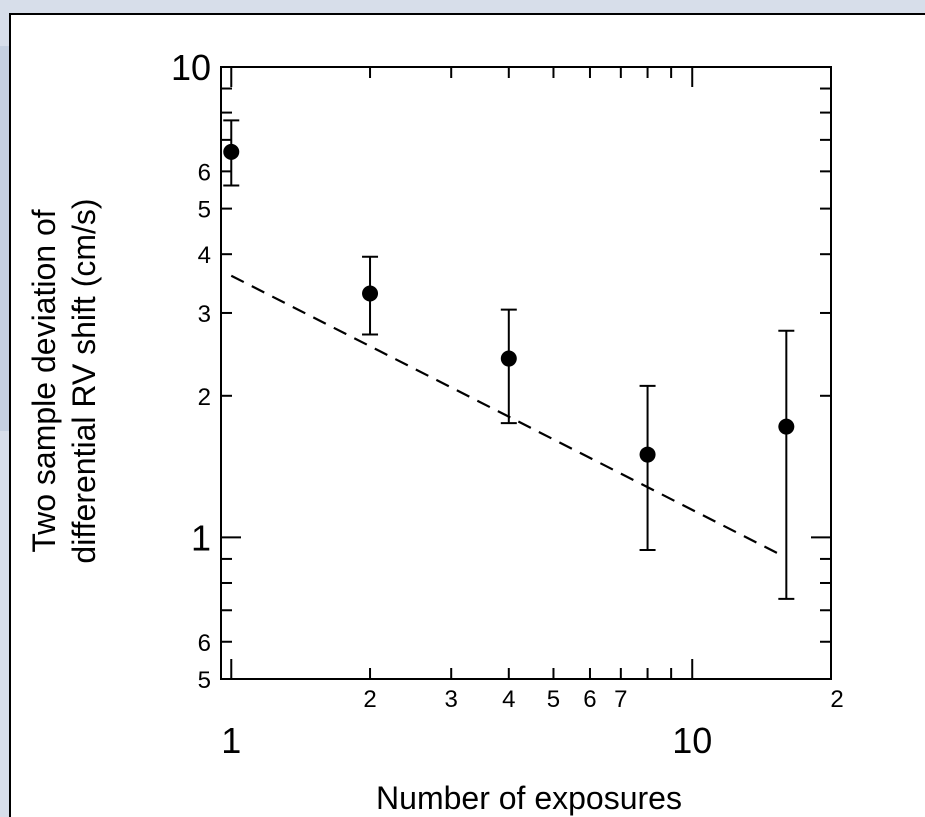 The image size is (925, 817). I want to click on x-tick-label: 6, so click(589, 699).